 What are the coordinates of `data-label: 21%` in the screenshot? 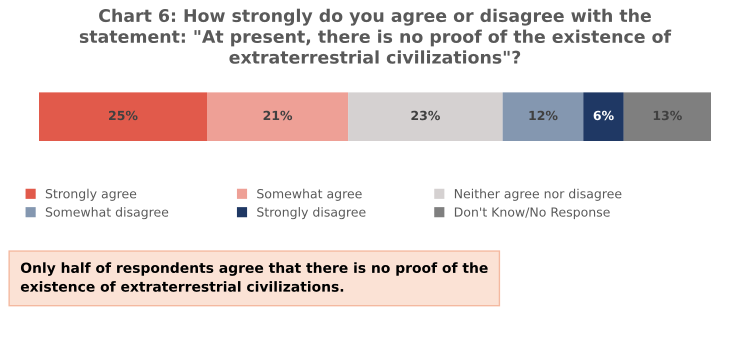 It's located at (278, 115).